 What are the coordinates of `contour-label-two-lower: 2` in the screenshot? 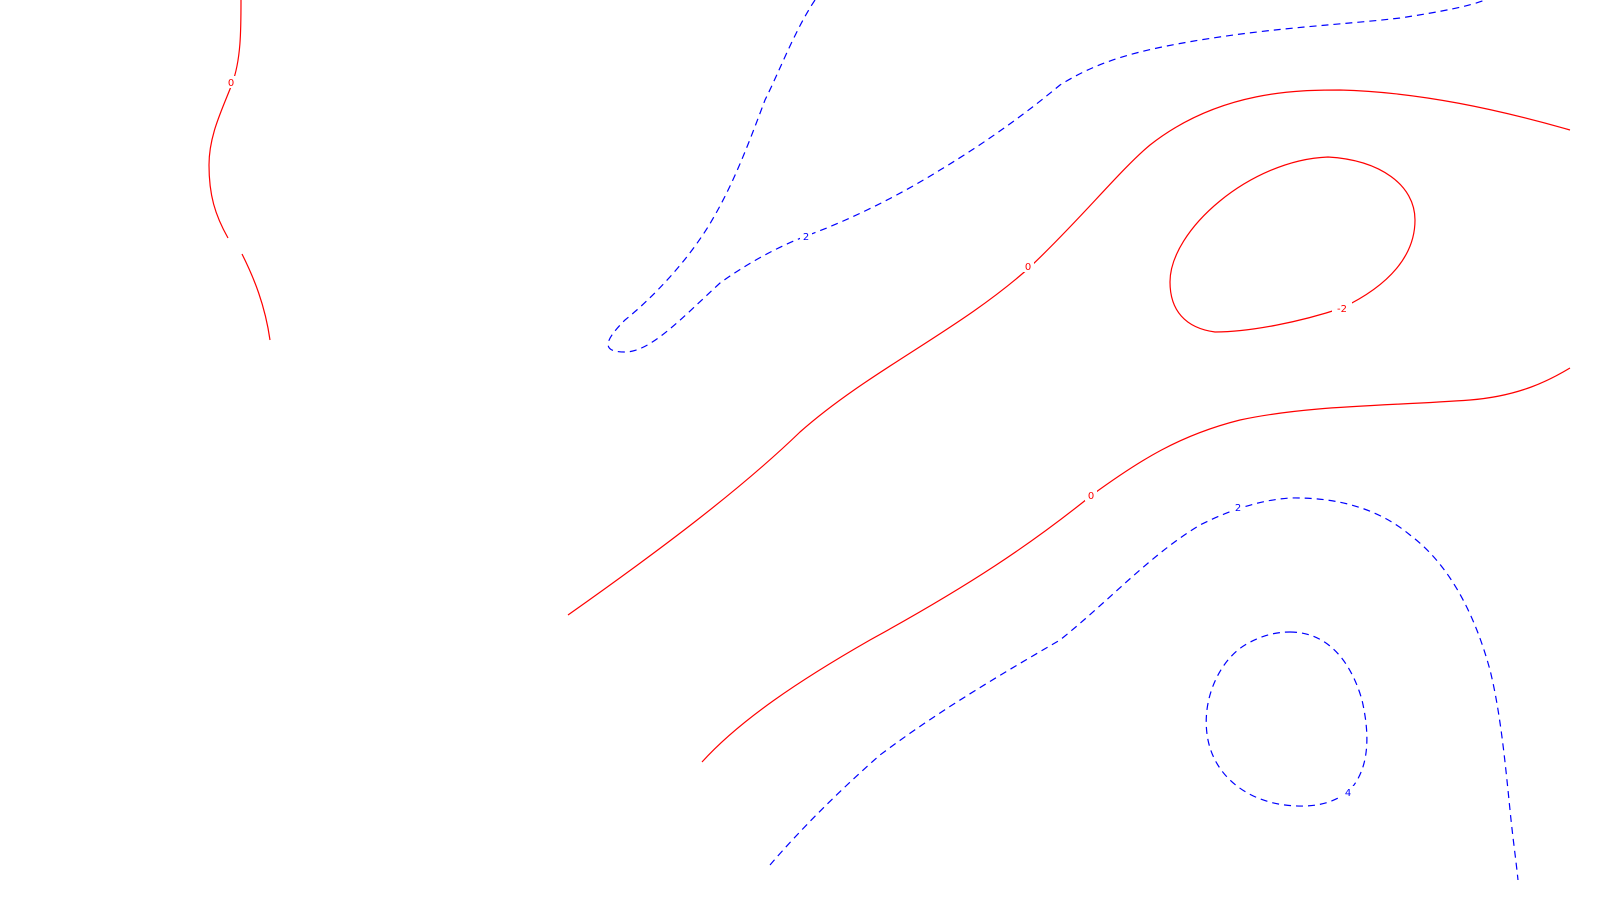 It's located at (1238, 508).